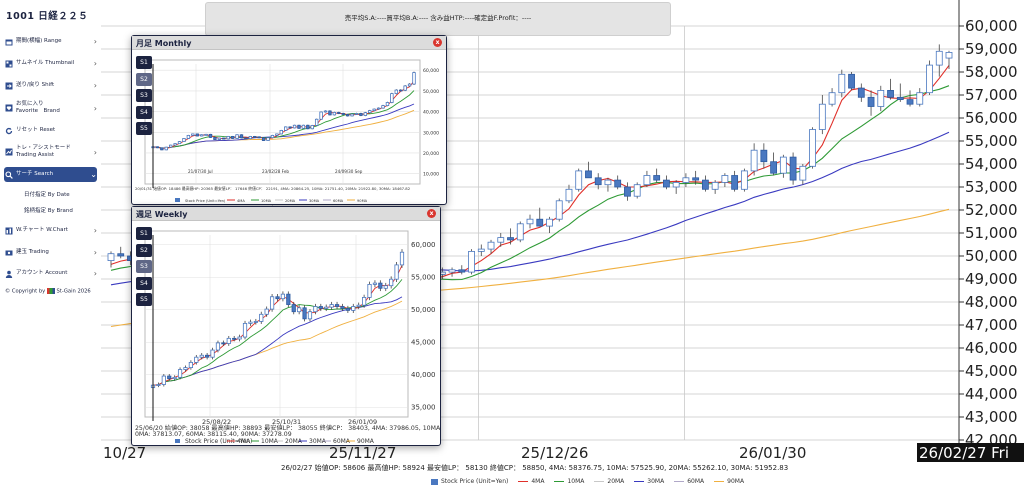 This screenshot has height=488, width=1024. I want to click on ma30-line, so click(277, 341).